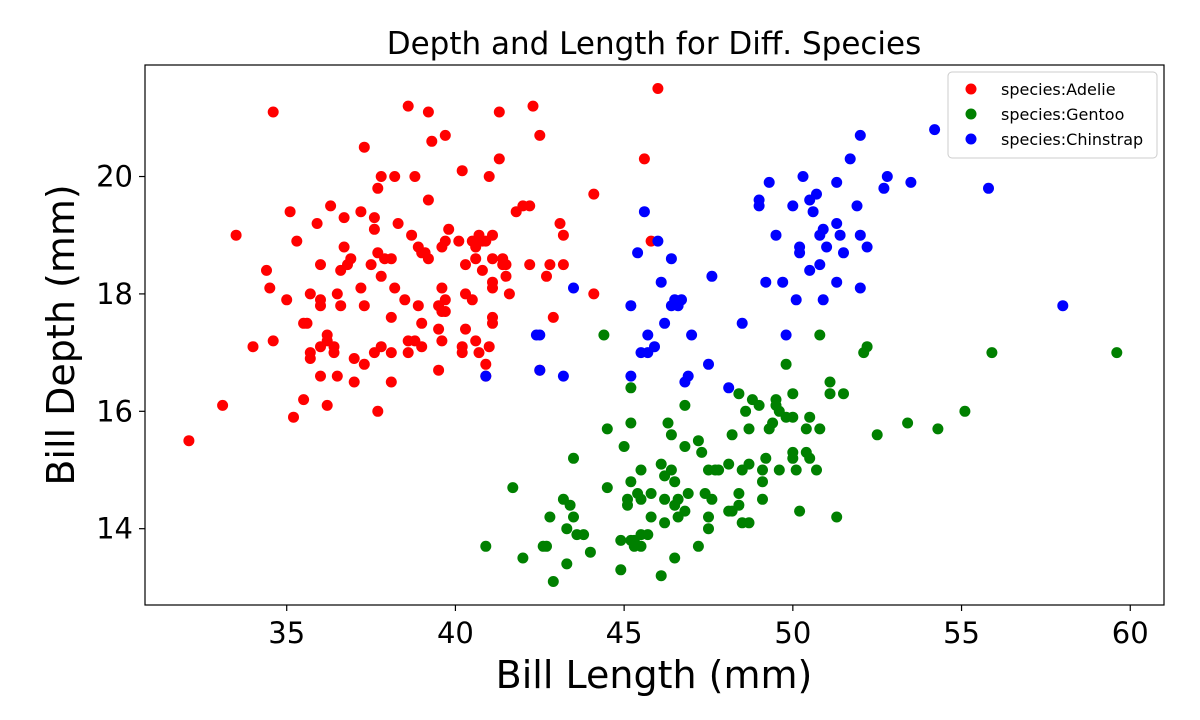  I want to click on legend-label: species:Adelie, so click(1058, 89).